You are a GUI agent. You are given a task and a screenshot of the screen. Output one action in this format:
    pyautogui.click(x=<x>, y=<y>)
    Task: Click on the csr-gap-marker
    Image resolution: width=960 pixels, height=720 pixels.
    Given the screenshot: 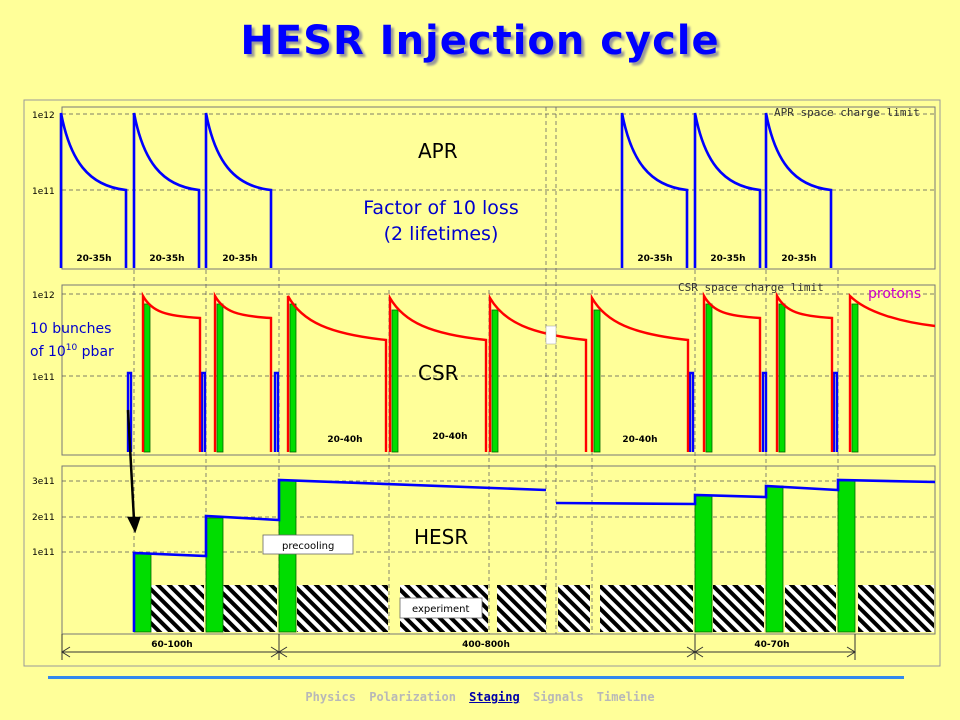 What is the action you would take?
    pyautogui.click(x=551, y=335)
    